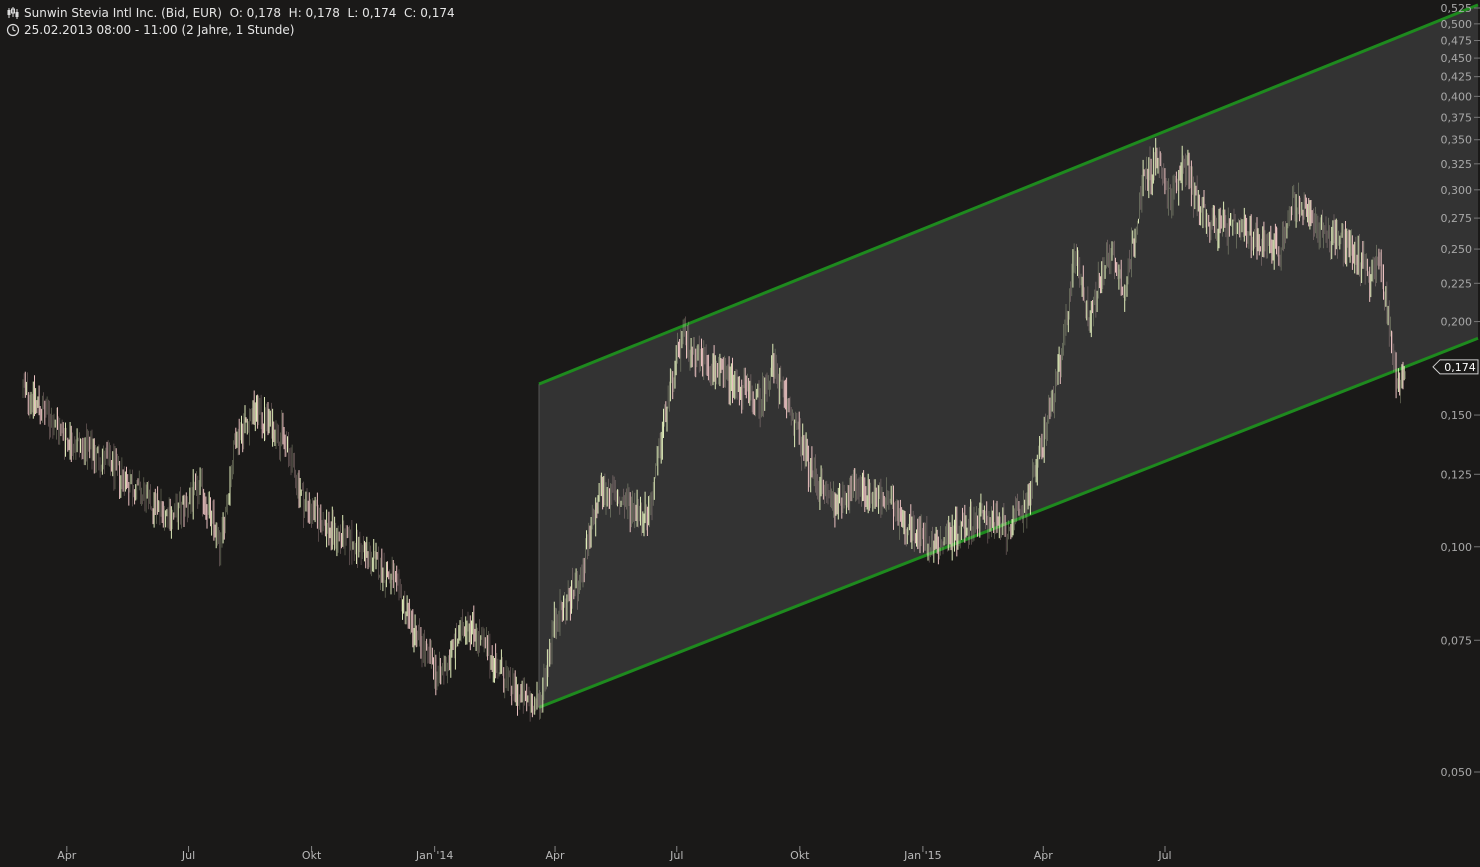 This screenshot has height=867, width=1480. I want to click on y-tick-label: 0,200, so click(1457, 322).